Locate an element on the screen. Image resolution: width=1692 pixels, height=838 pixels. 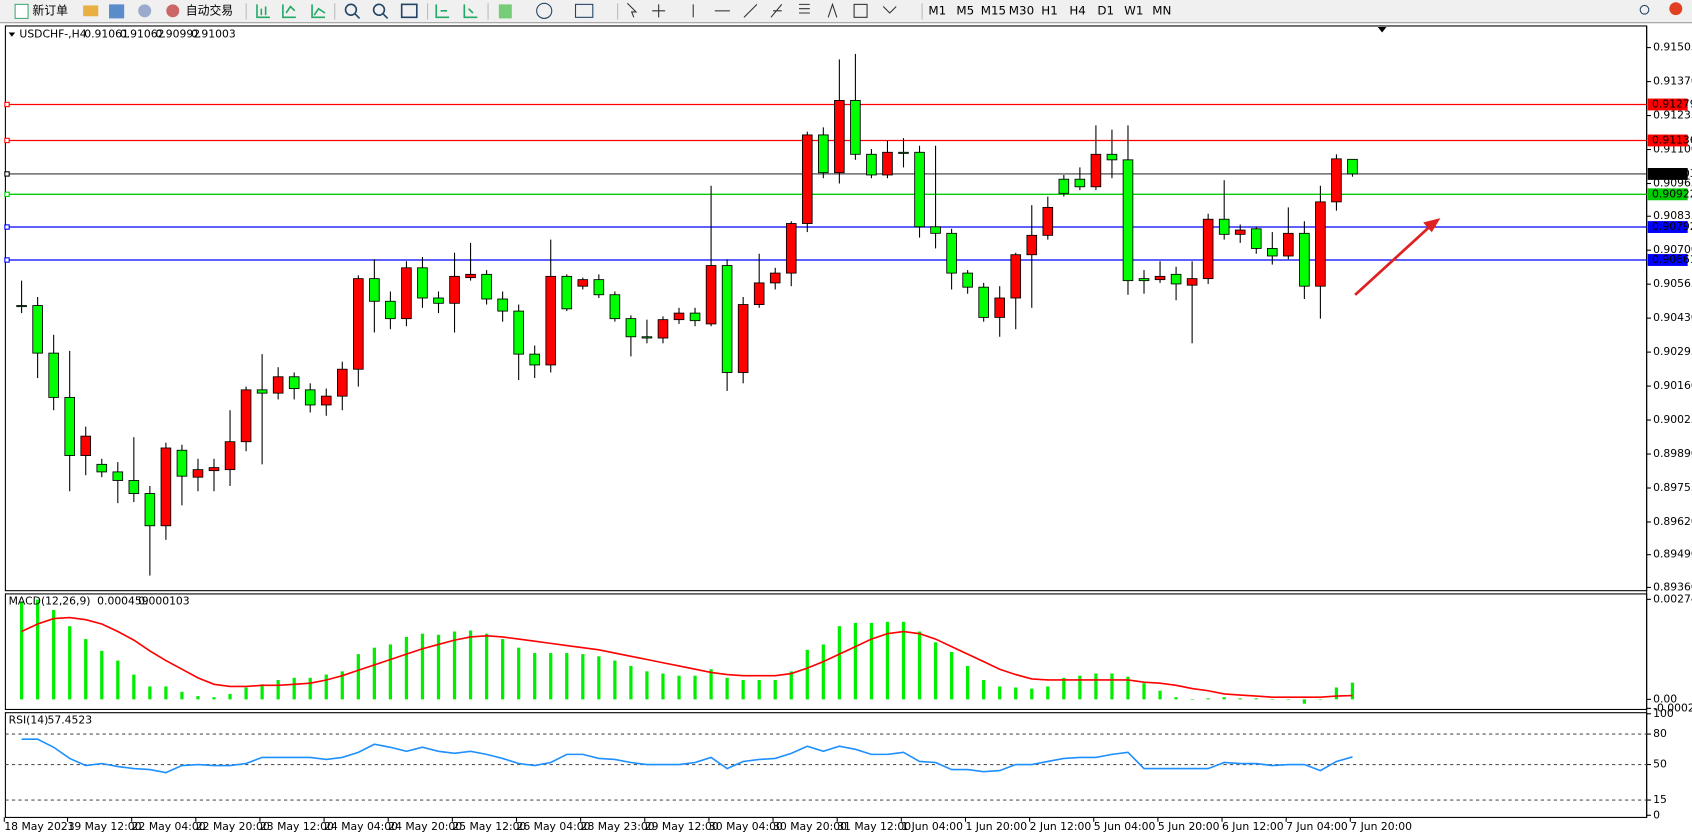
timeframe-button: H4 is located at coordinates (1077, 10).